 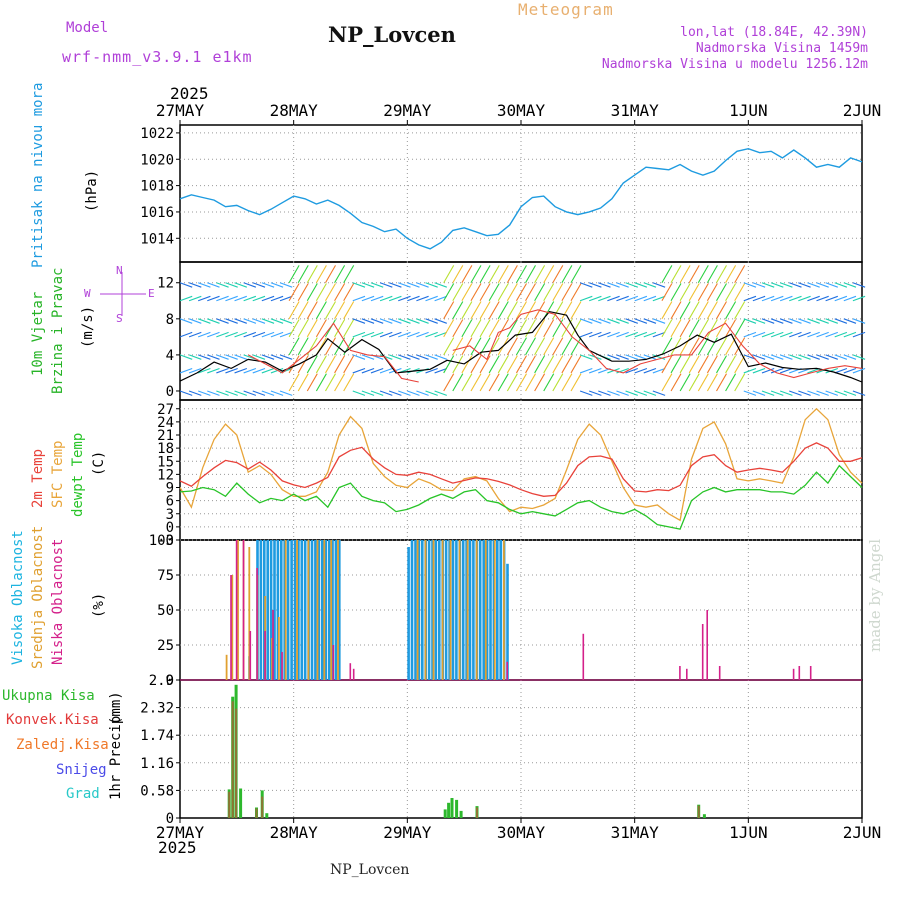 What do you see at coordinates (58, 330) in the screenshot?
I see `wind-ylabel-2: Brzina i Pravac` at bounding box center [58, 330].